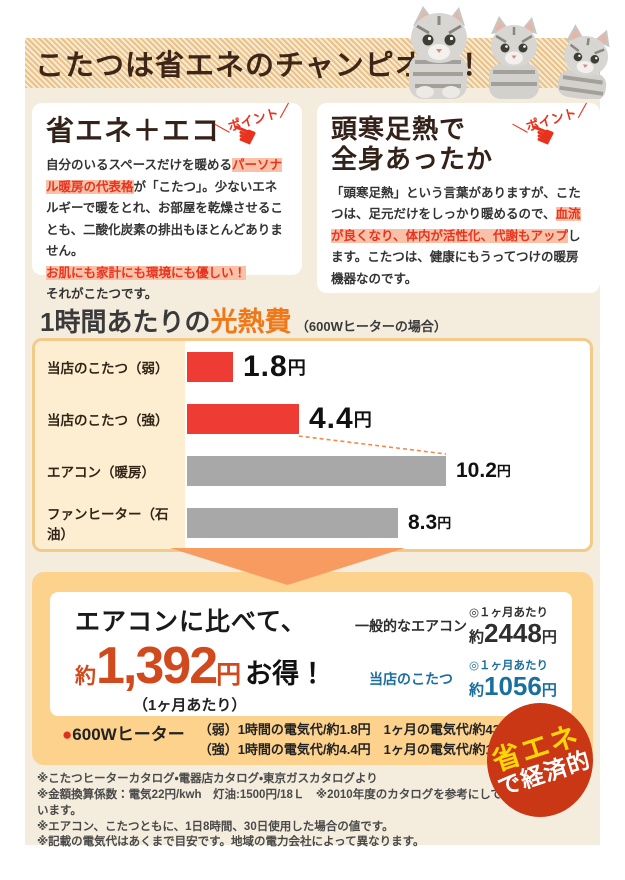 This screenshot has width=625, height=880. Describe the element at coordinates (108, 524) in the screenshot. I see `chart-category-label: ファンヒーター（石油）` at that location.